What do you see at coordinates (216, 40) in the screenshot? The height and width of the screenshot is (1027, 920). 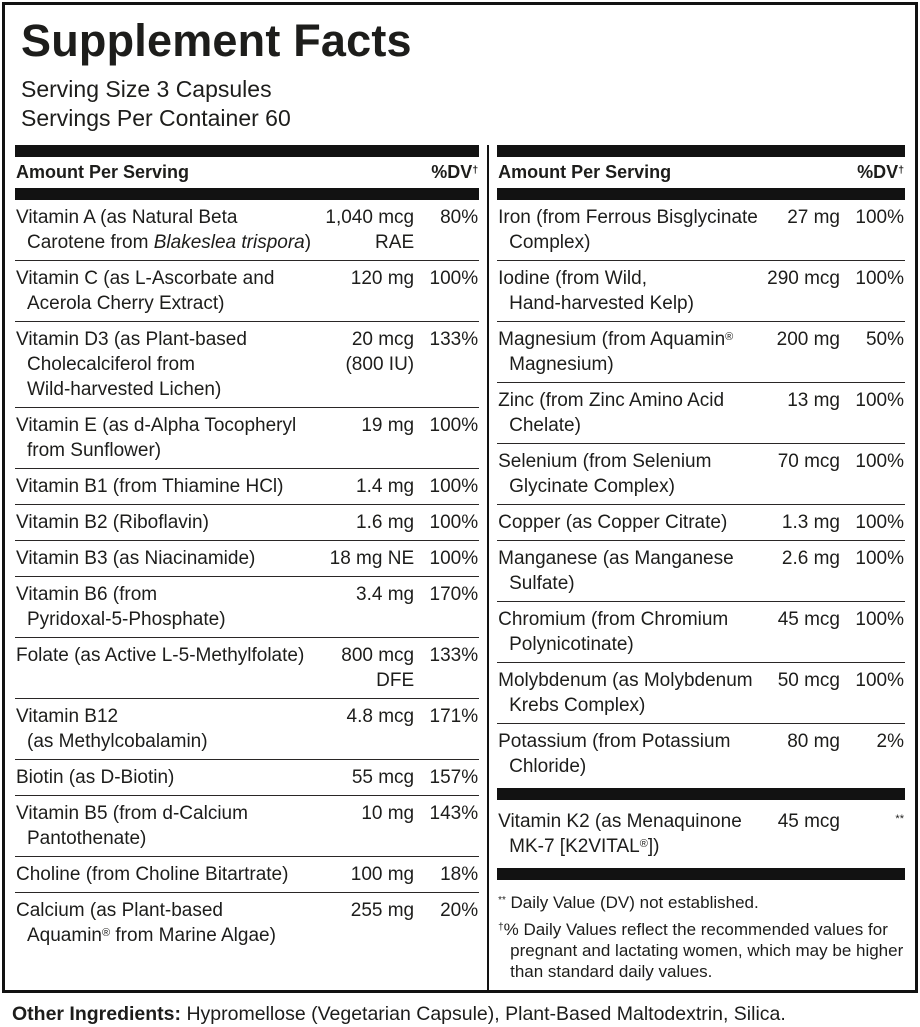 I see `page-title: Supplement Facts` at bounding box center [216, 40].